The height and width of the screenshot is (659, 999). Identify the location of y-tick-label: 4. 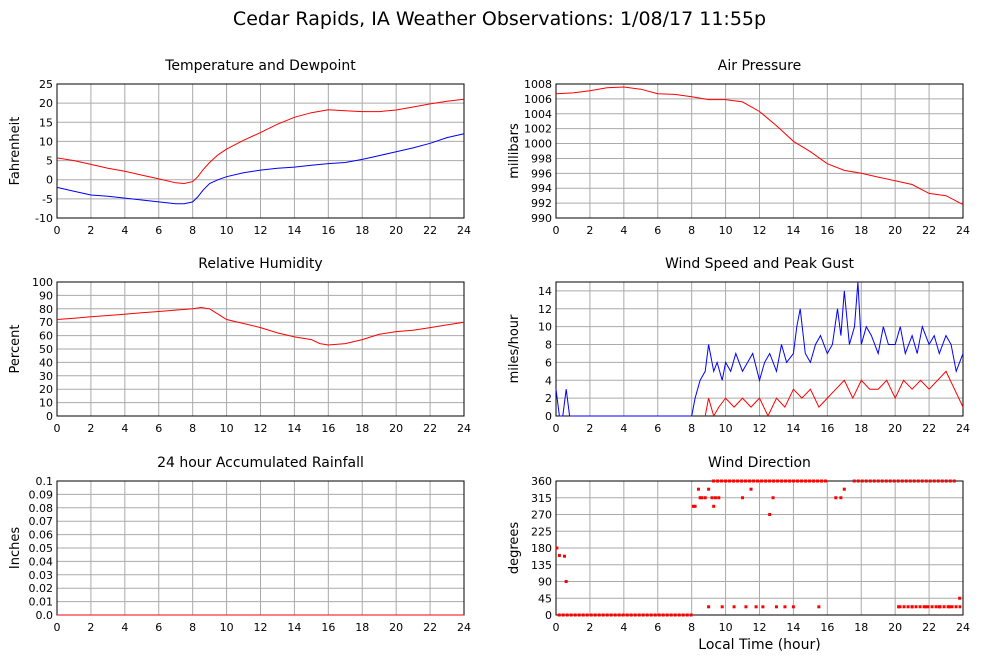
(548, 380).